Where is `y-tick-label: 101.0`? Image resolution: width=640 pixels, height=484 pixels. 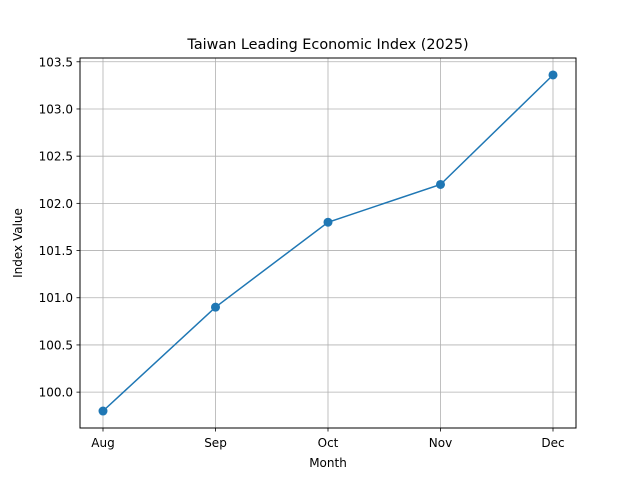
y-tick-label: 101.0 is located at coordinates (56, 298).